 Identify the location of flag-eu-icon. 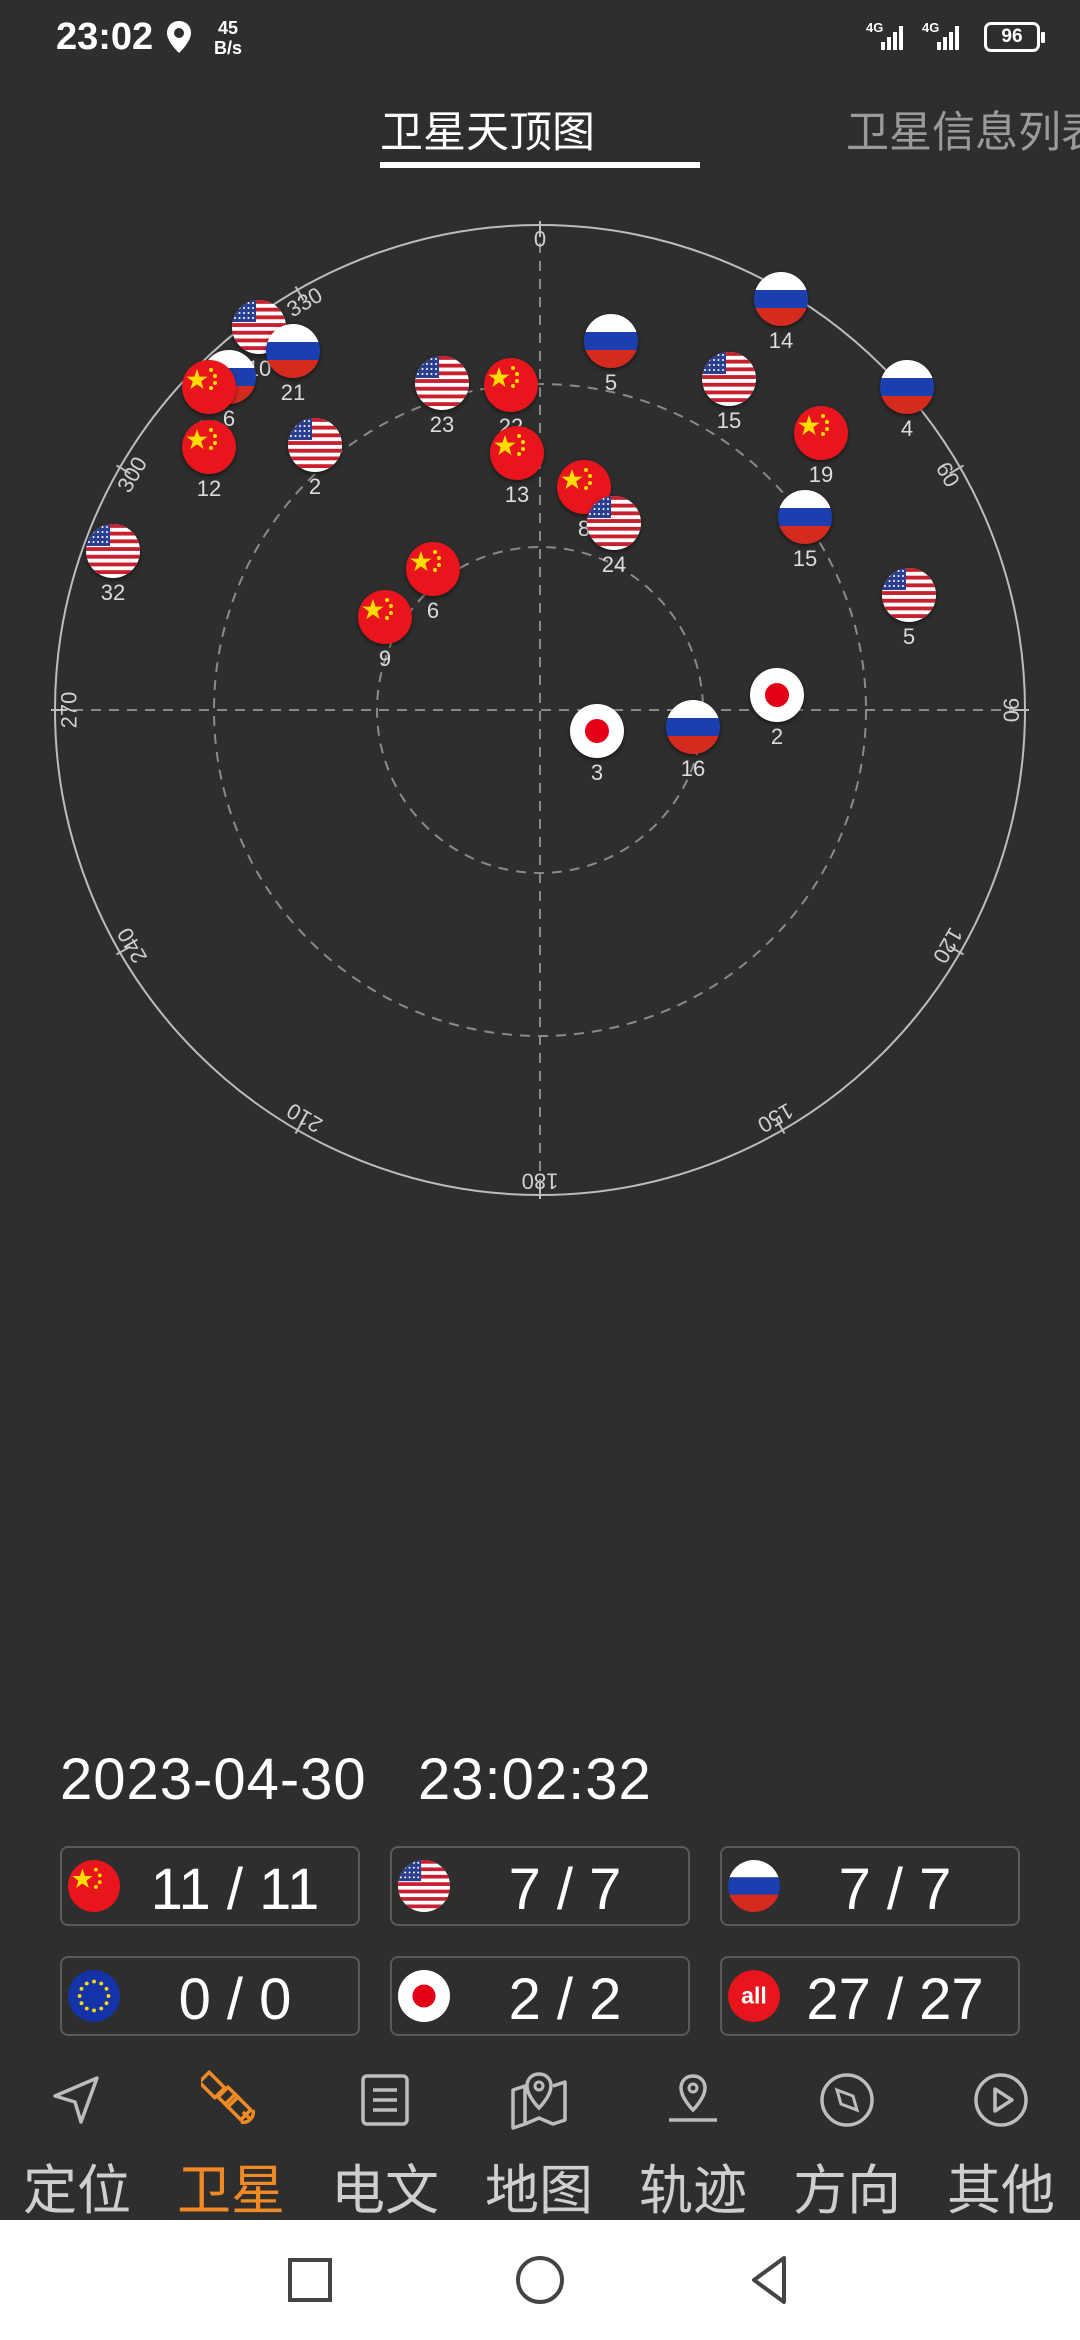
(94, 1996).